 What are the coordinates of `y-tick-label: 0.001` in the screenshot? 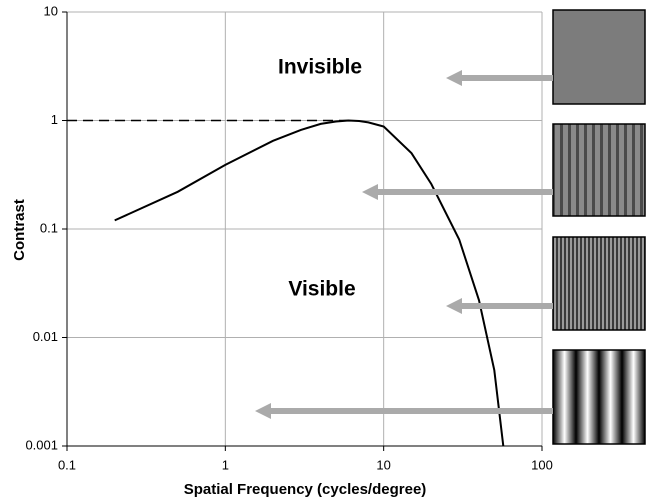 It's located at (41, 444).